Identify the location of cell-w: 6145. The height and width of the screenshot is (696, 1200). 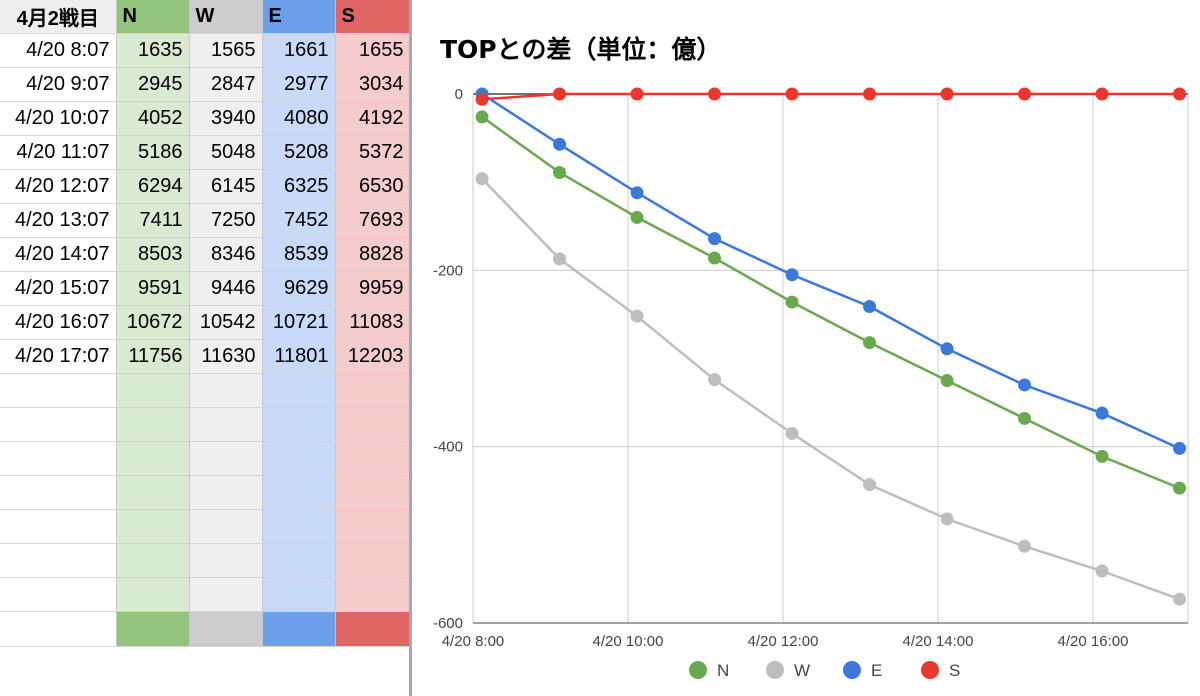
(226, 186).